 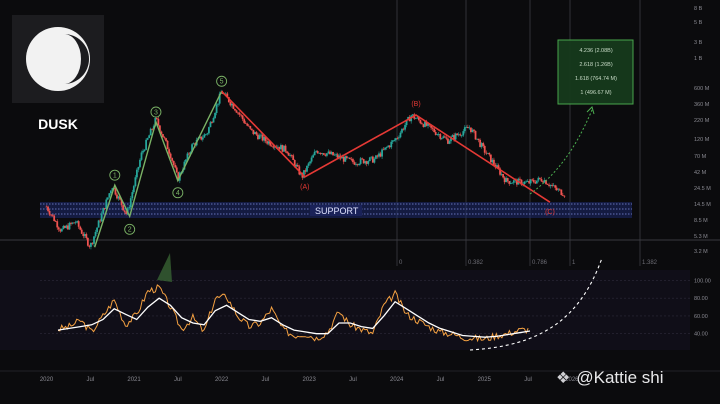 I want to click on x-tick-label: 2020, so click(x=47, y=380).